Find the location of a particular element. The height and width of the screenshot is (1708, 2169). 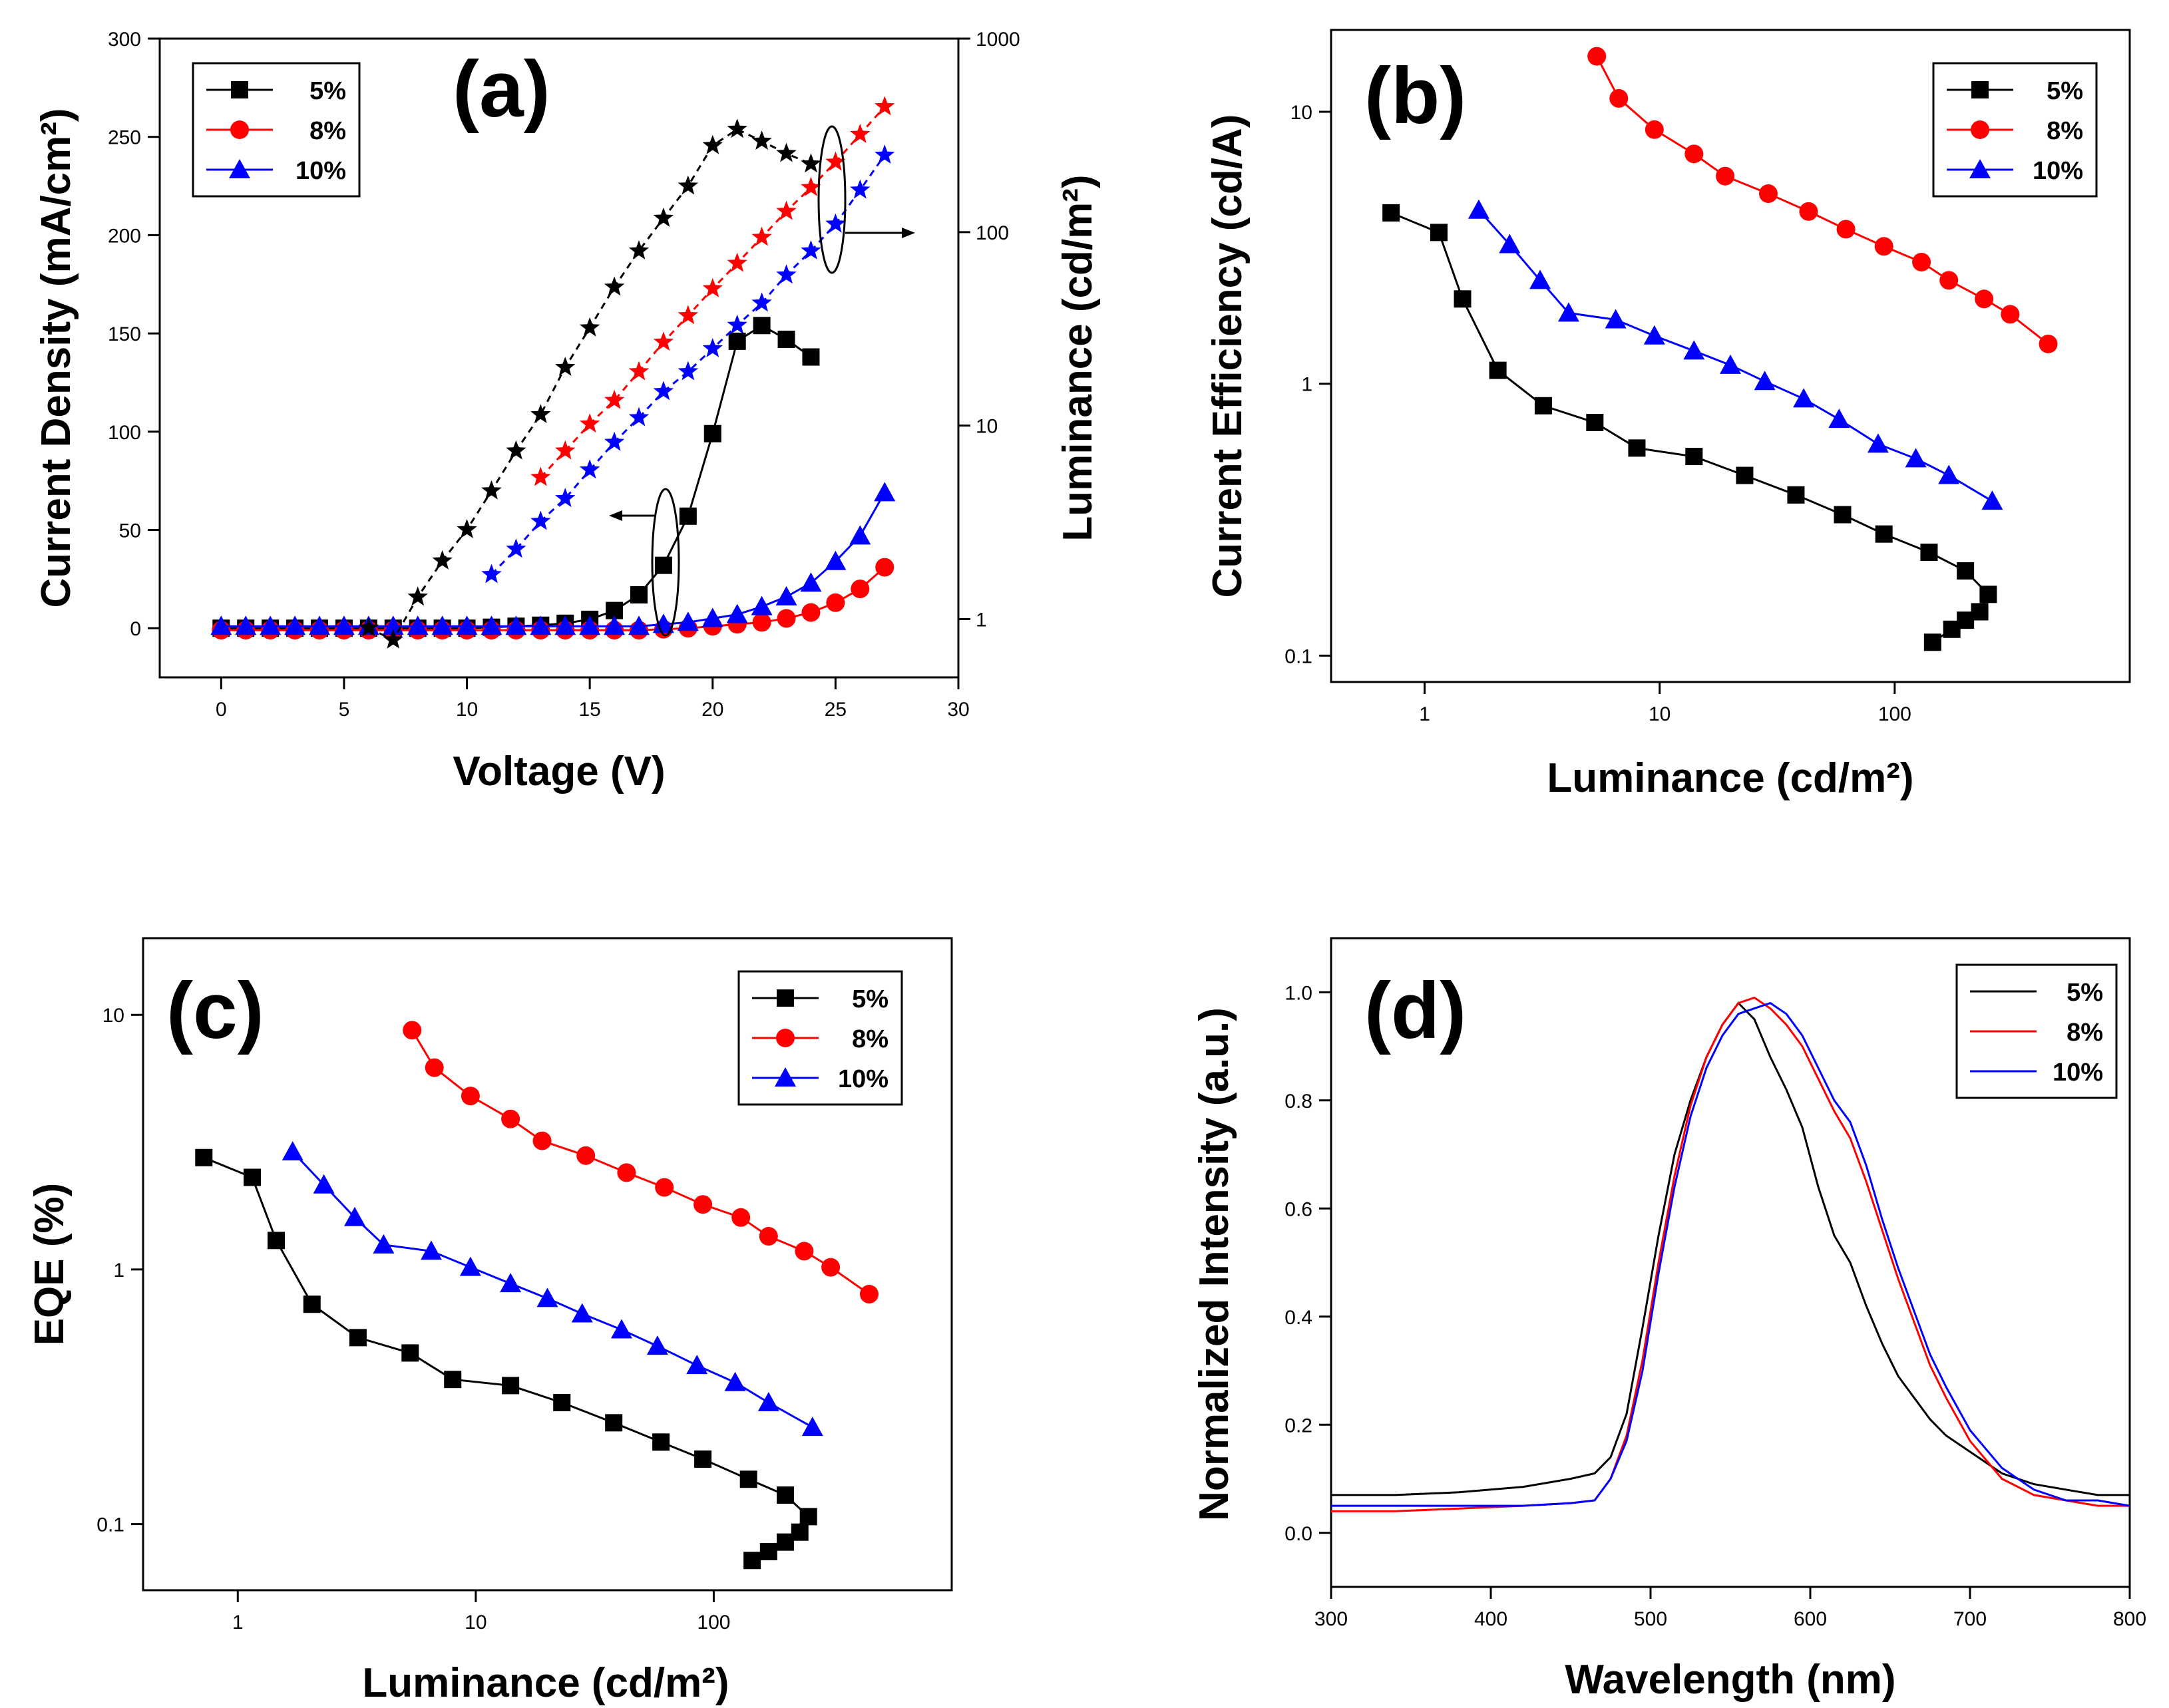

legend-marker is located at coordinates (785, 998).